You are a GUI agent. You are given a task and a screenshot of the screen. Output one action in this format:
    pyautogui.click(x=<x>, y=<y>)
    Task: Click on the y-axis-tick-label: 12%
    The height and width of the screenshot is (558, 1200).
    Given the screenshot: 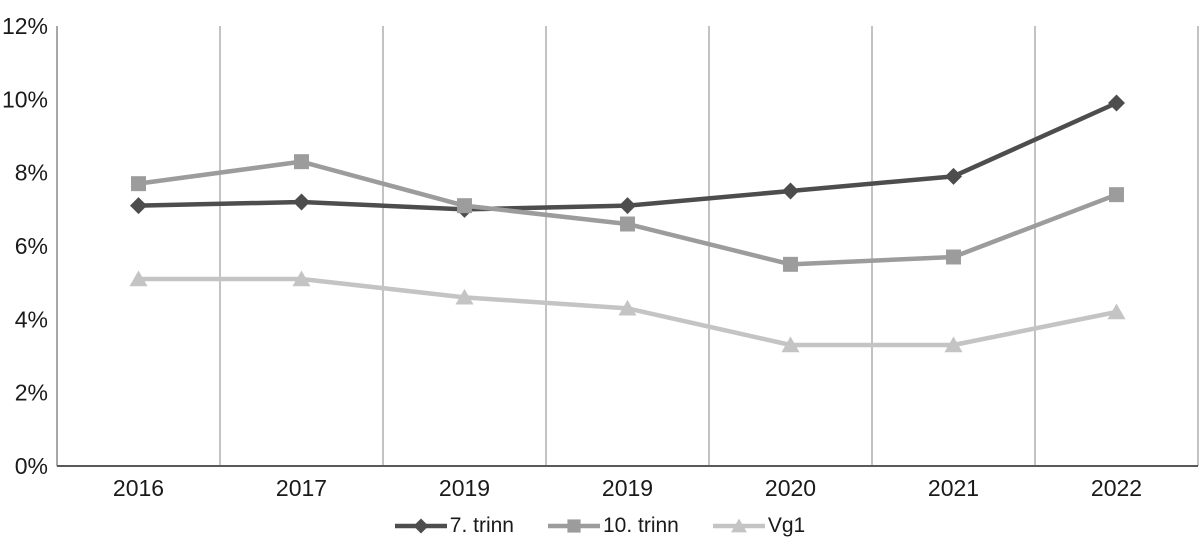 What is the action you would take?
    pyautogui.click(x=25, y=26)
    